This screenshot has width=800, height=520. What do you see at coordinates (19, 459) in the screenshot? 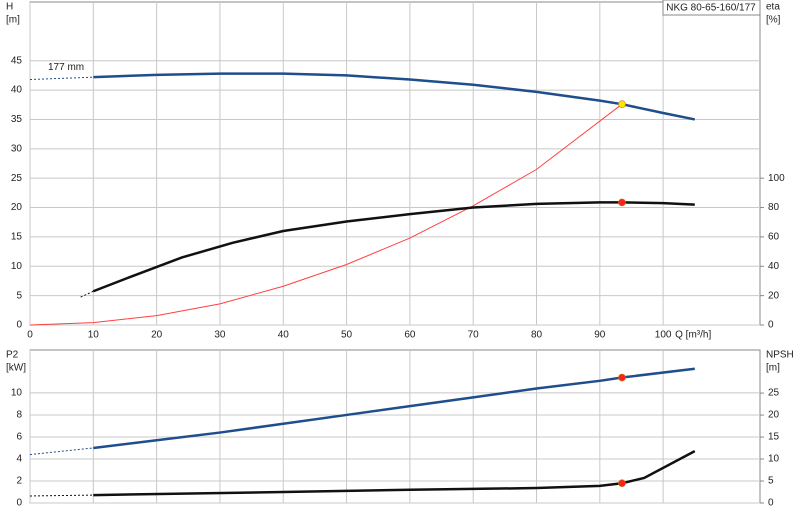
I see `y-tick-label: 4` at bounding box center [19, 459].